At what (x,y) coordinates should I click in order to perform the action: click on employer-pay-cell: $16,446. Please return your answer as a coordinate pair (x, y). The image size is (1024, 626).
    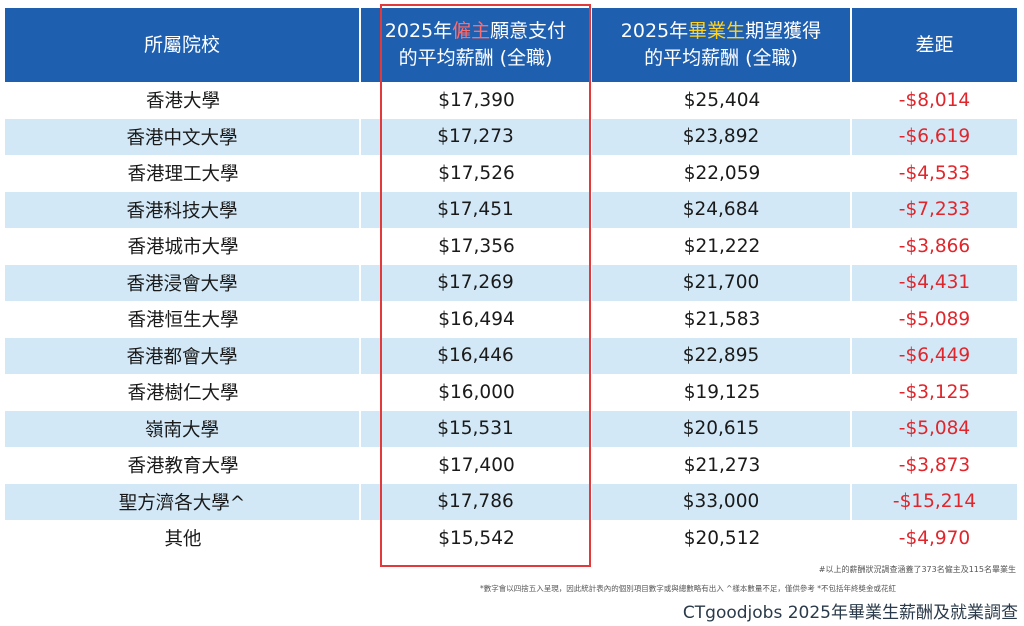
    Looking at the image, I should click on (476, 355).